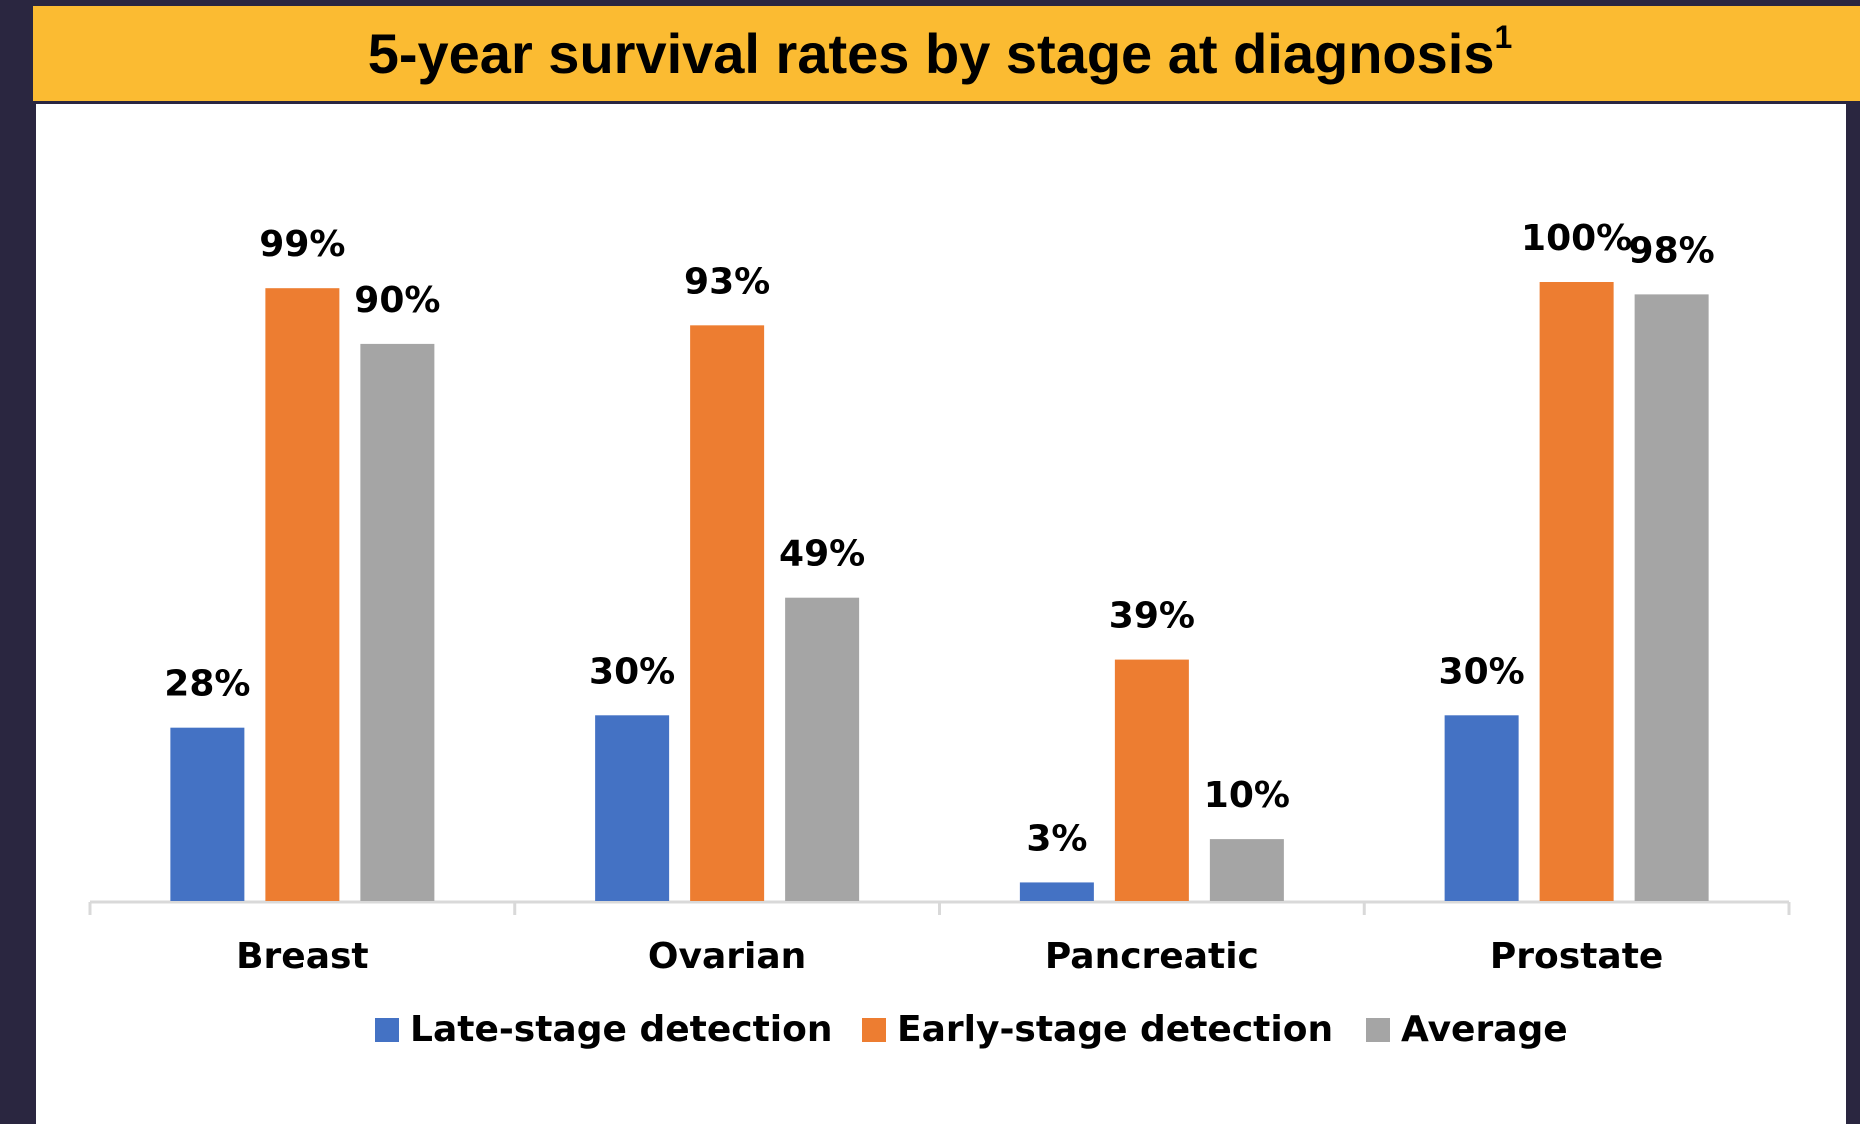  Describe the element at coordinates (207, 684) in the screenshot. I see `data-label: 28%` at that location.